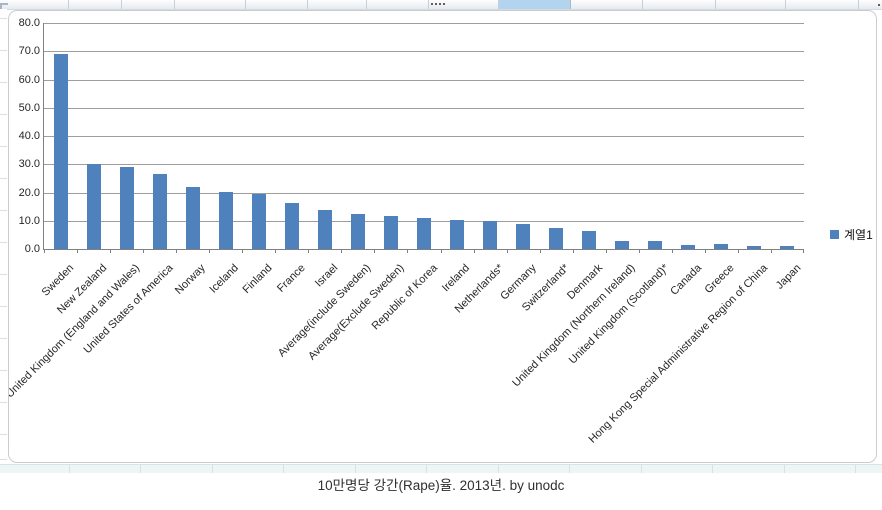  Describe the element at coordinates (29, 220) in the screenshot. I see `y-axis-label: 10.0` at that location.